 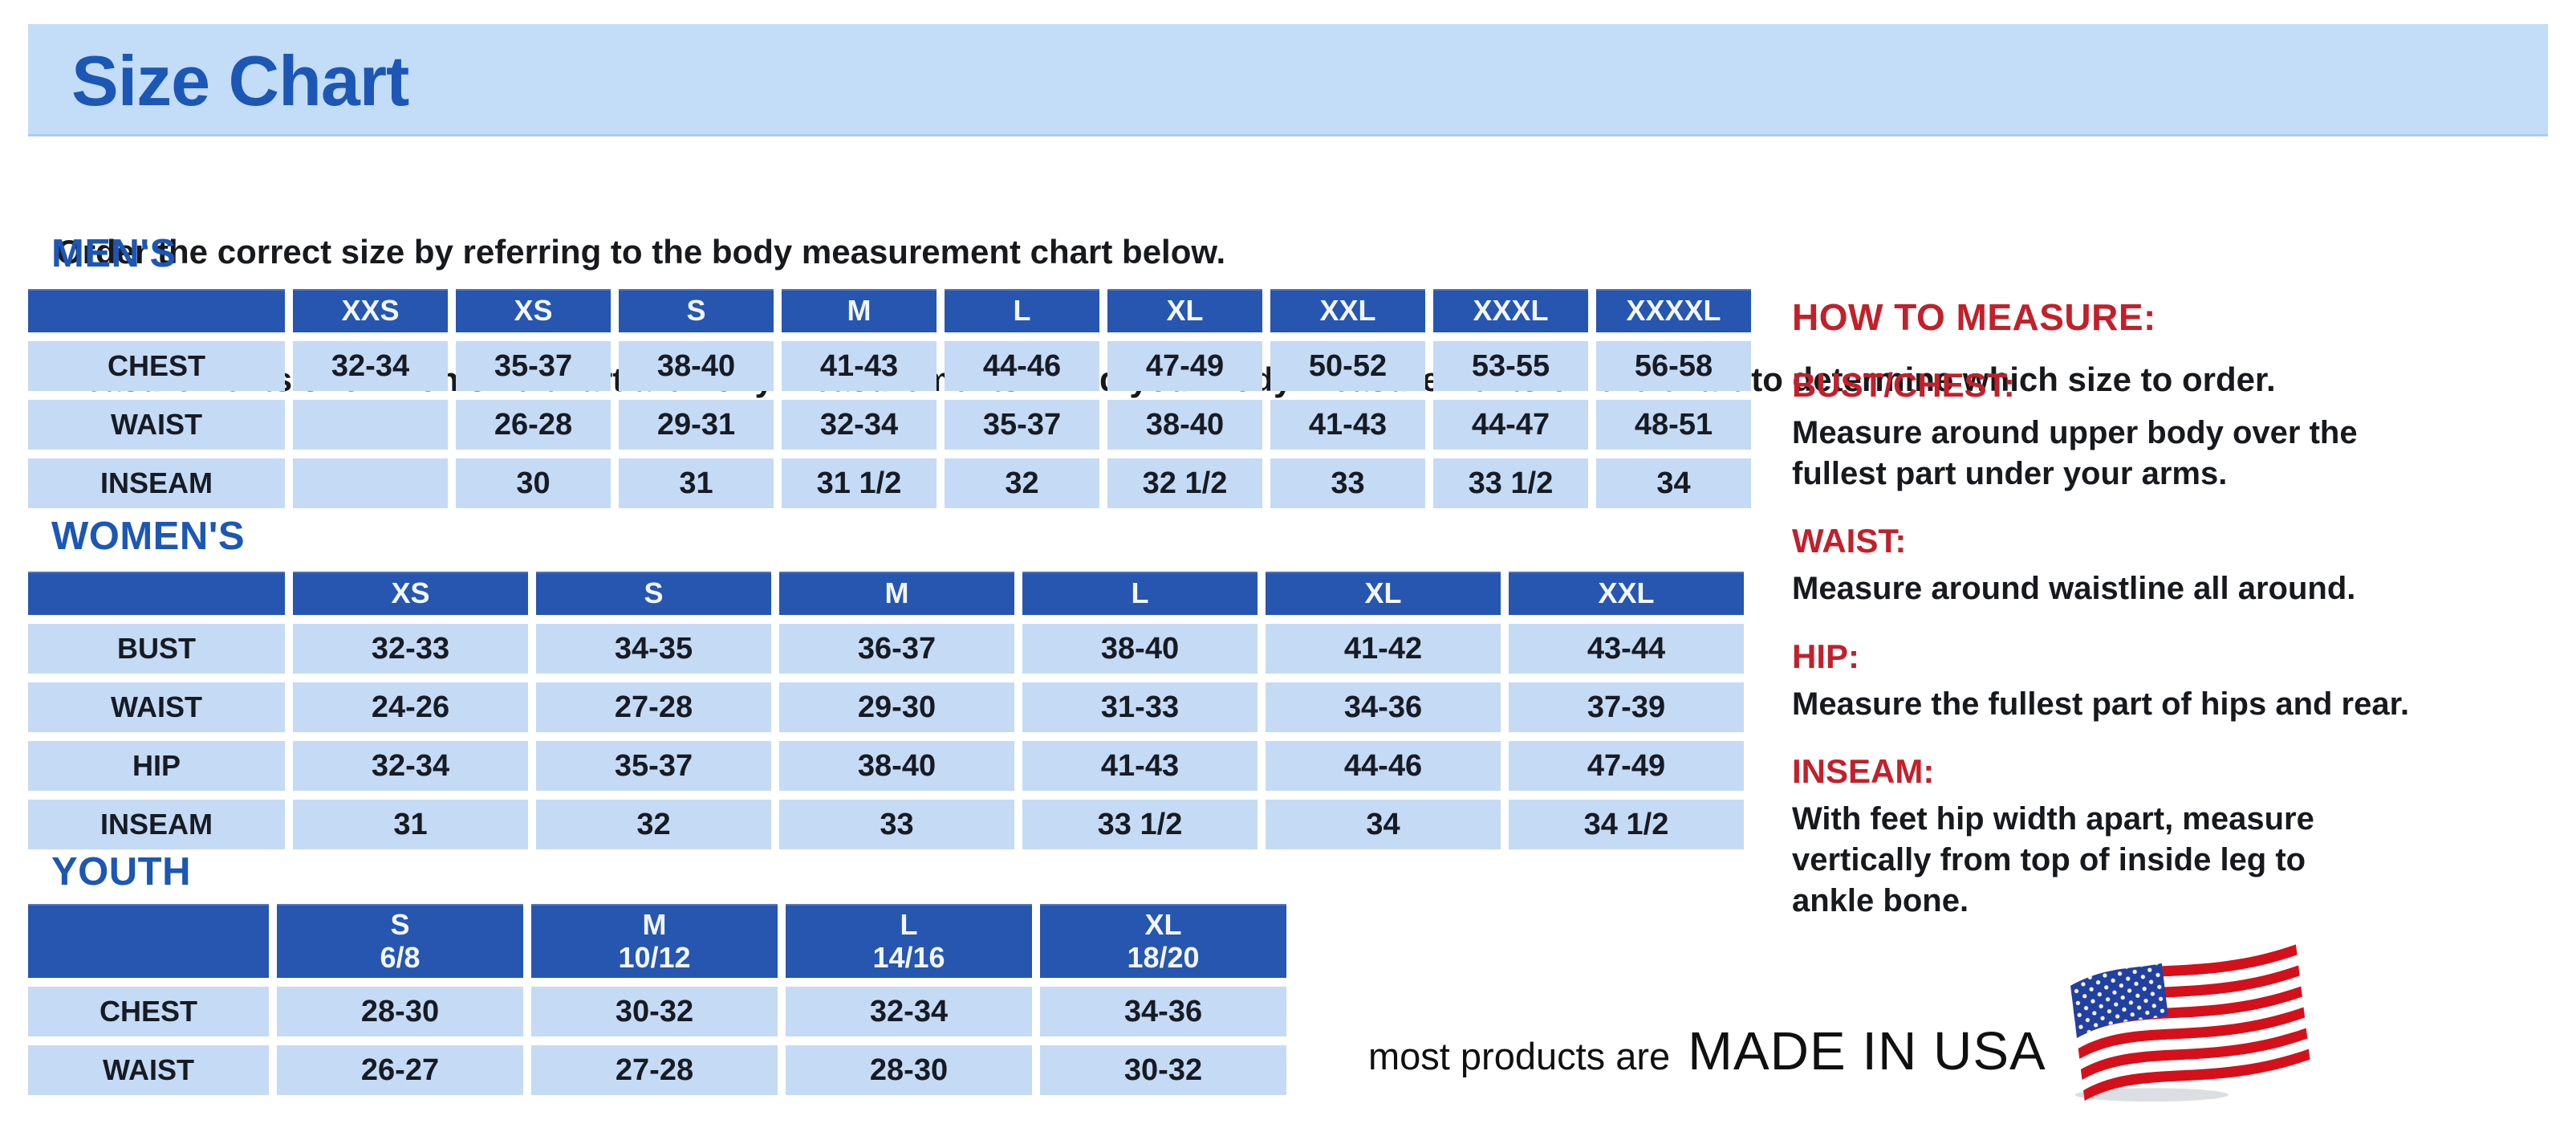 What do you see at coordinates (1974, 317) in the screenshot?
I see `how-to-measure-heading: HOW TO MEASURE:` at bounding box center [1974, 317].